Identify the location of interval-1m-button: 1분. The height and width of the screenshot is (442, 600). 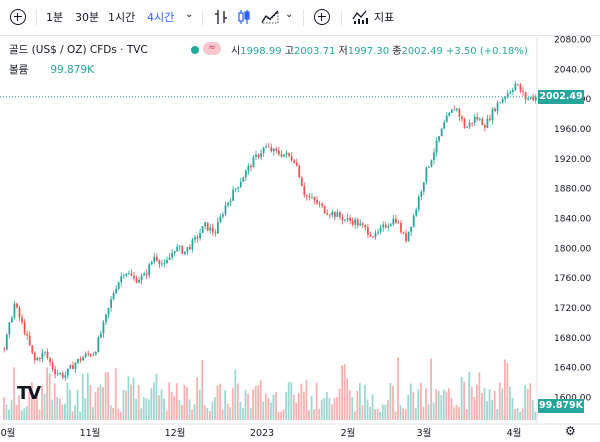
(55, 17).